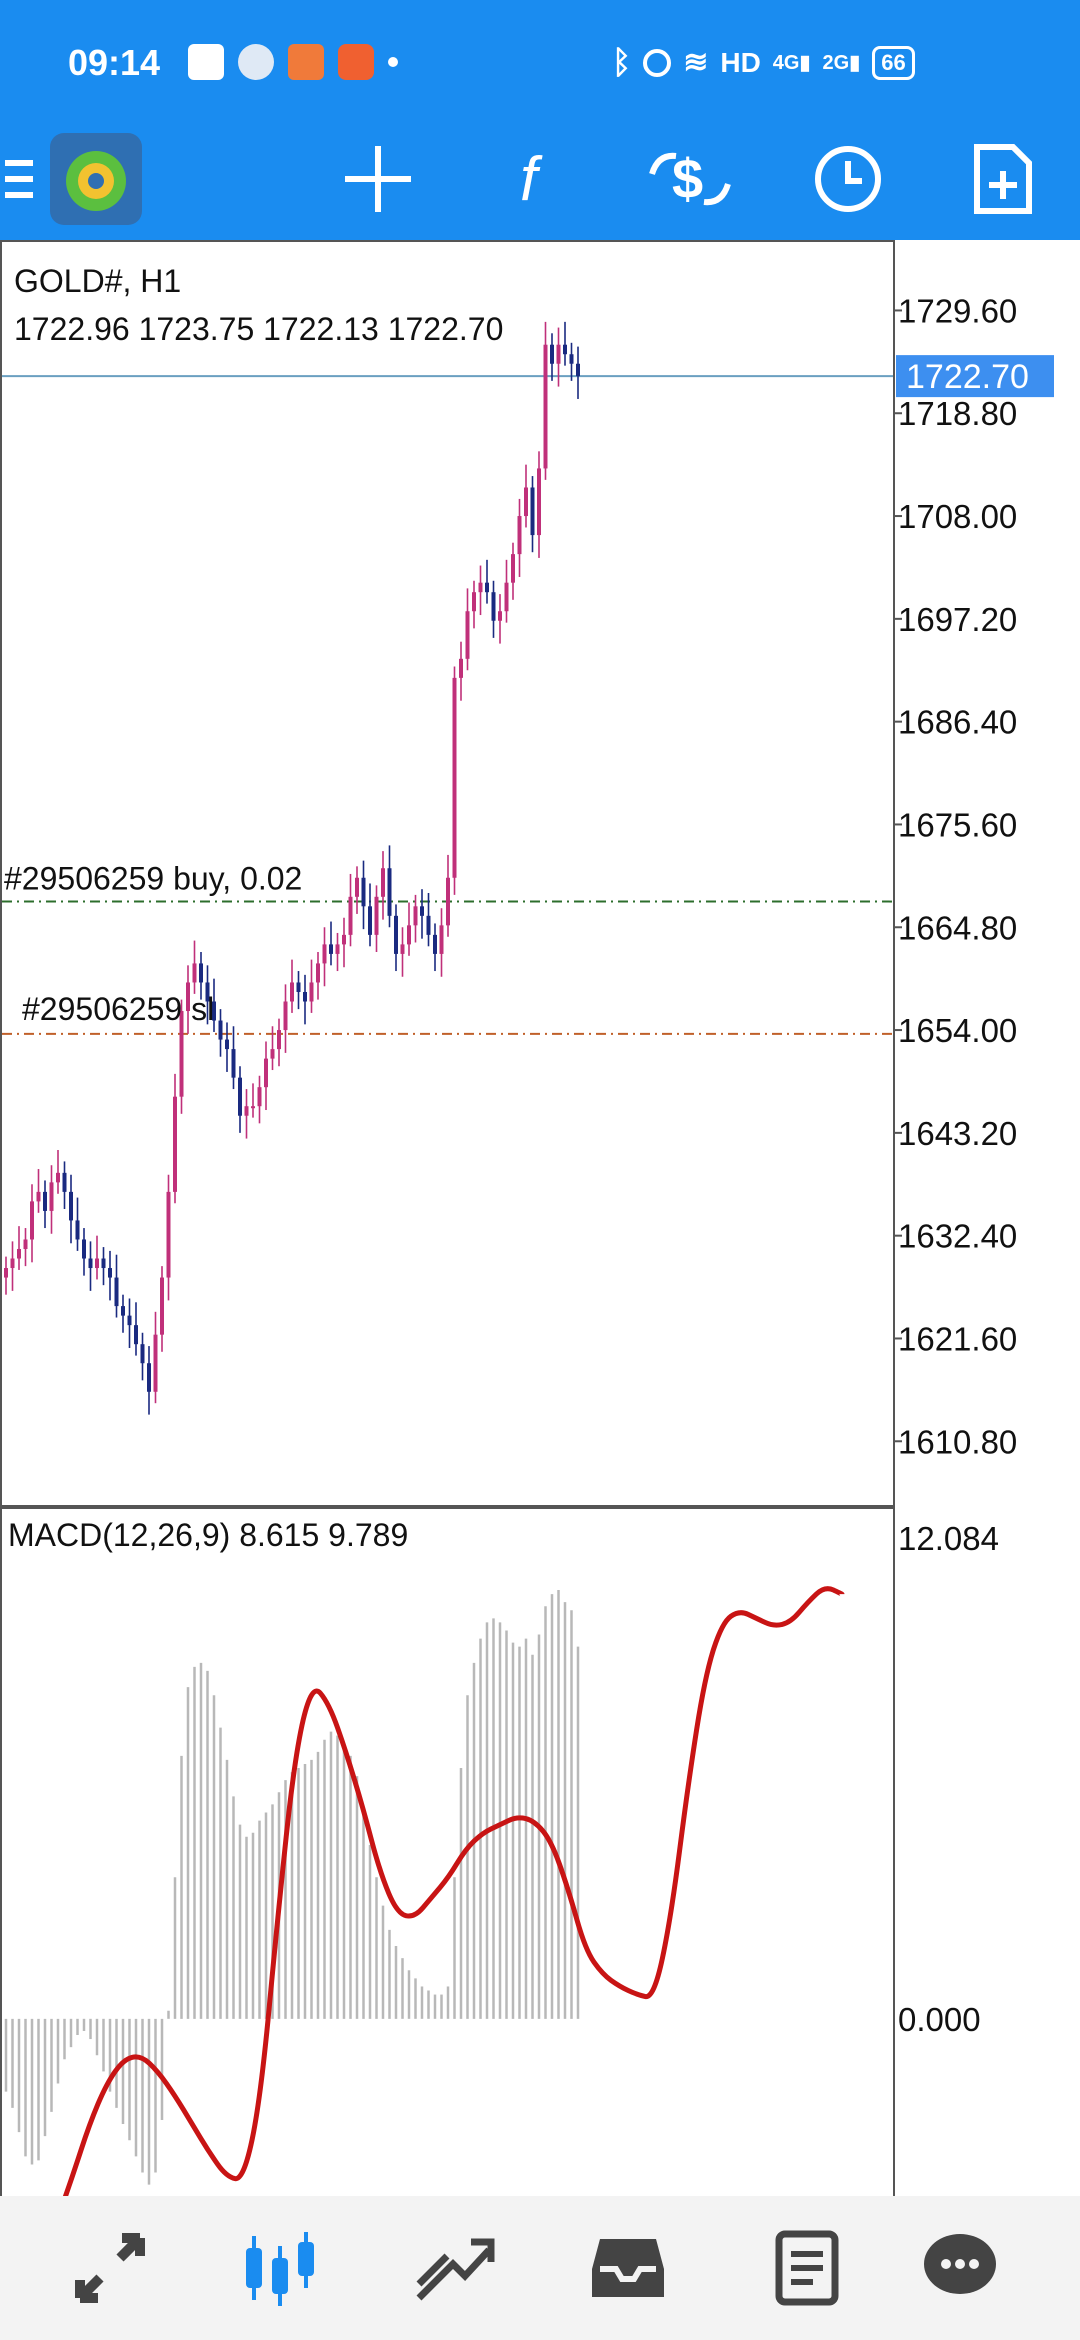 The width and height of the screenshot is (1080, 2340). What do you see at coordinates (960, 2268) in the screenshot?
I see `nav-chat` at bounding box center [960, 2268].